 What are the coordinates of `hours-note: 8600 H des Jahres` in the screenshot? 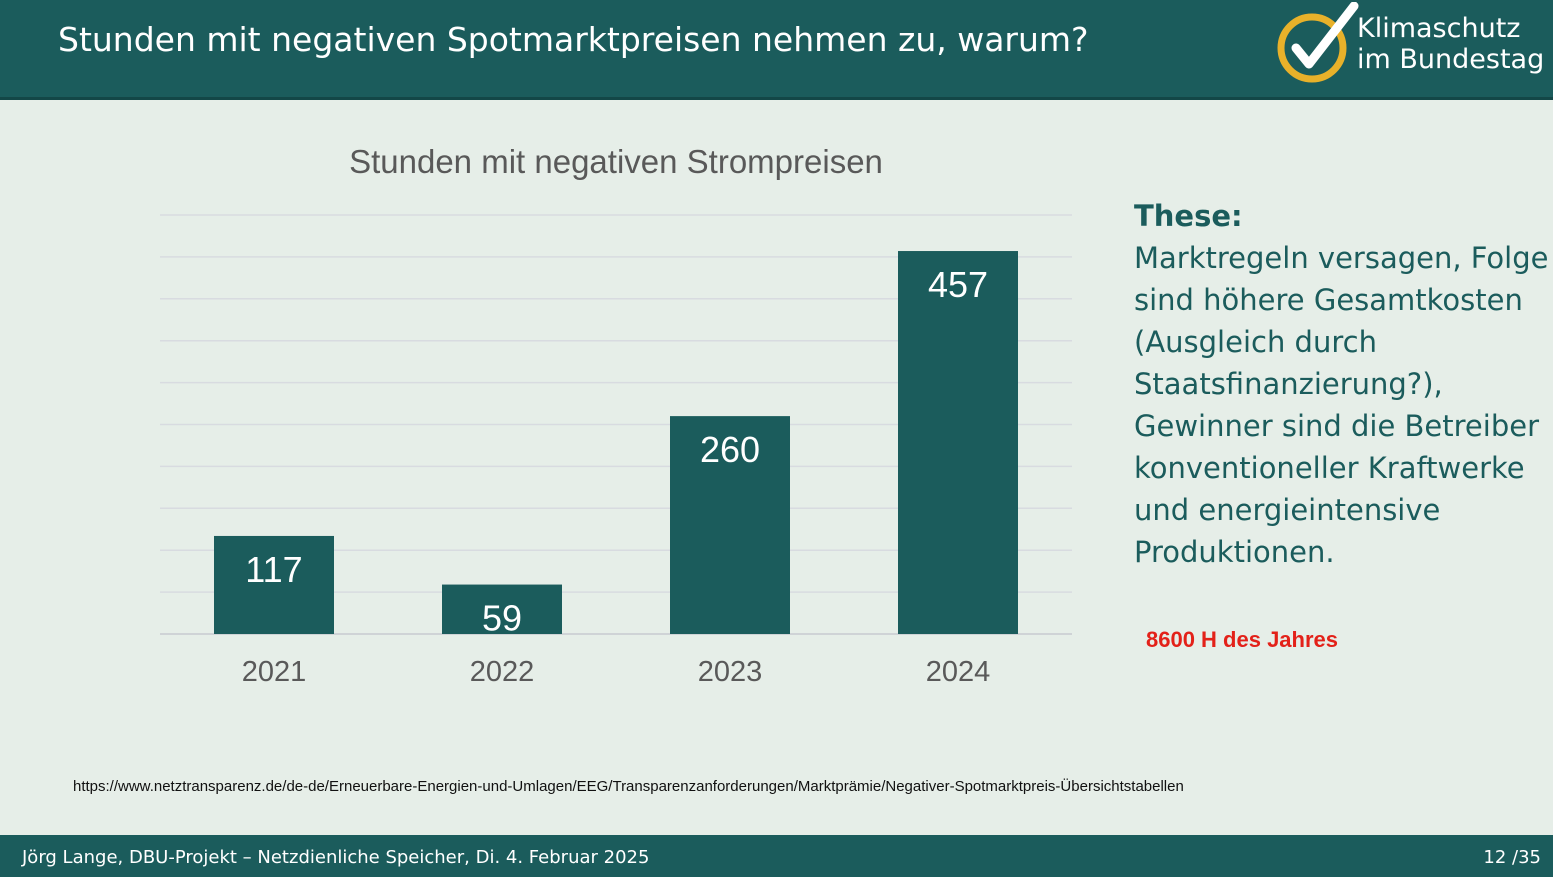 It's located at (1242, 639).